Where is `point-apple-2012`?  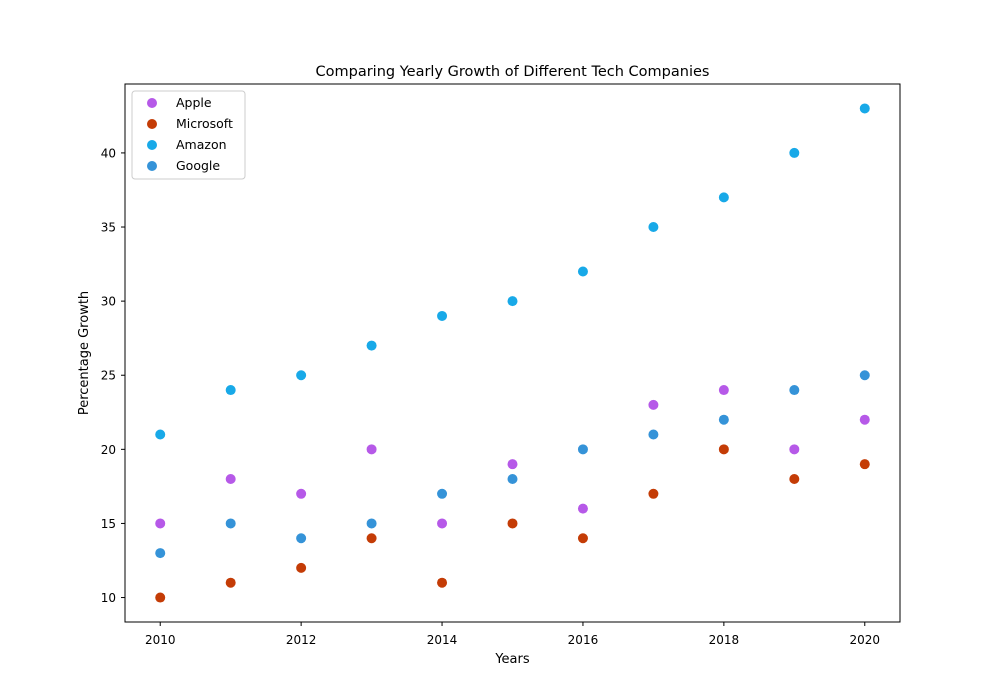 point-apple-2012 is located at coordinates (301, 493).